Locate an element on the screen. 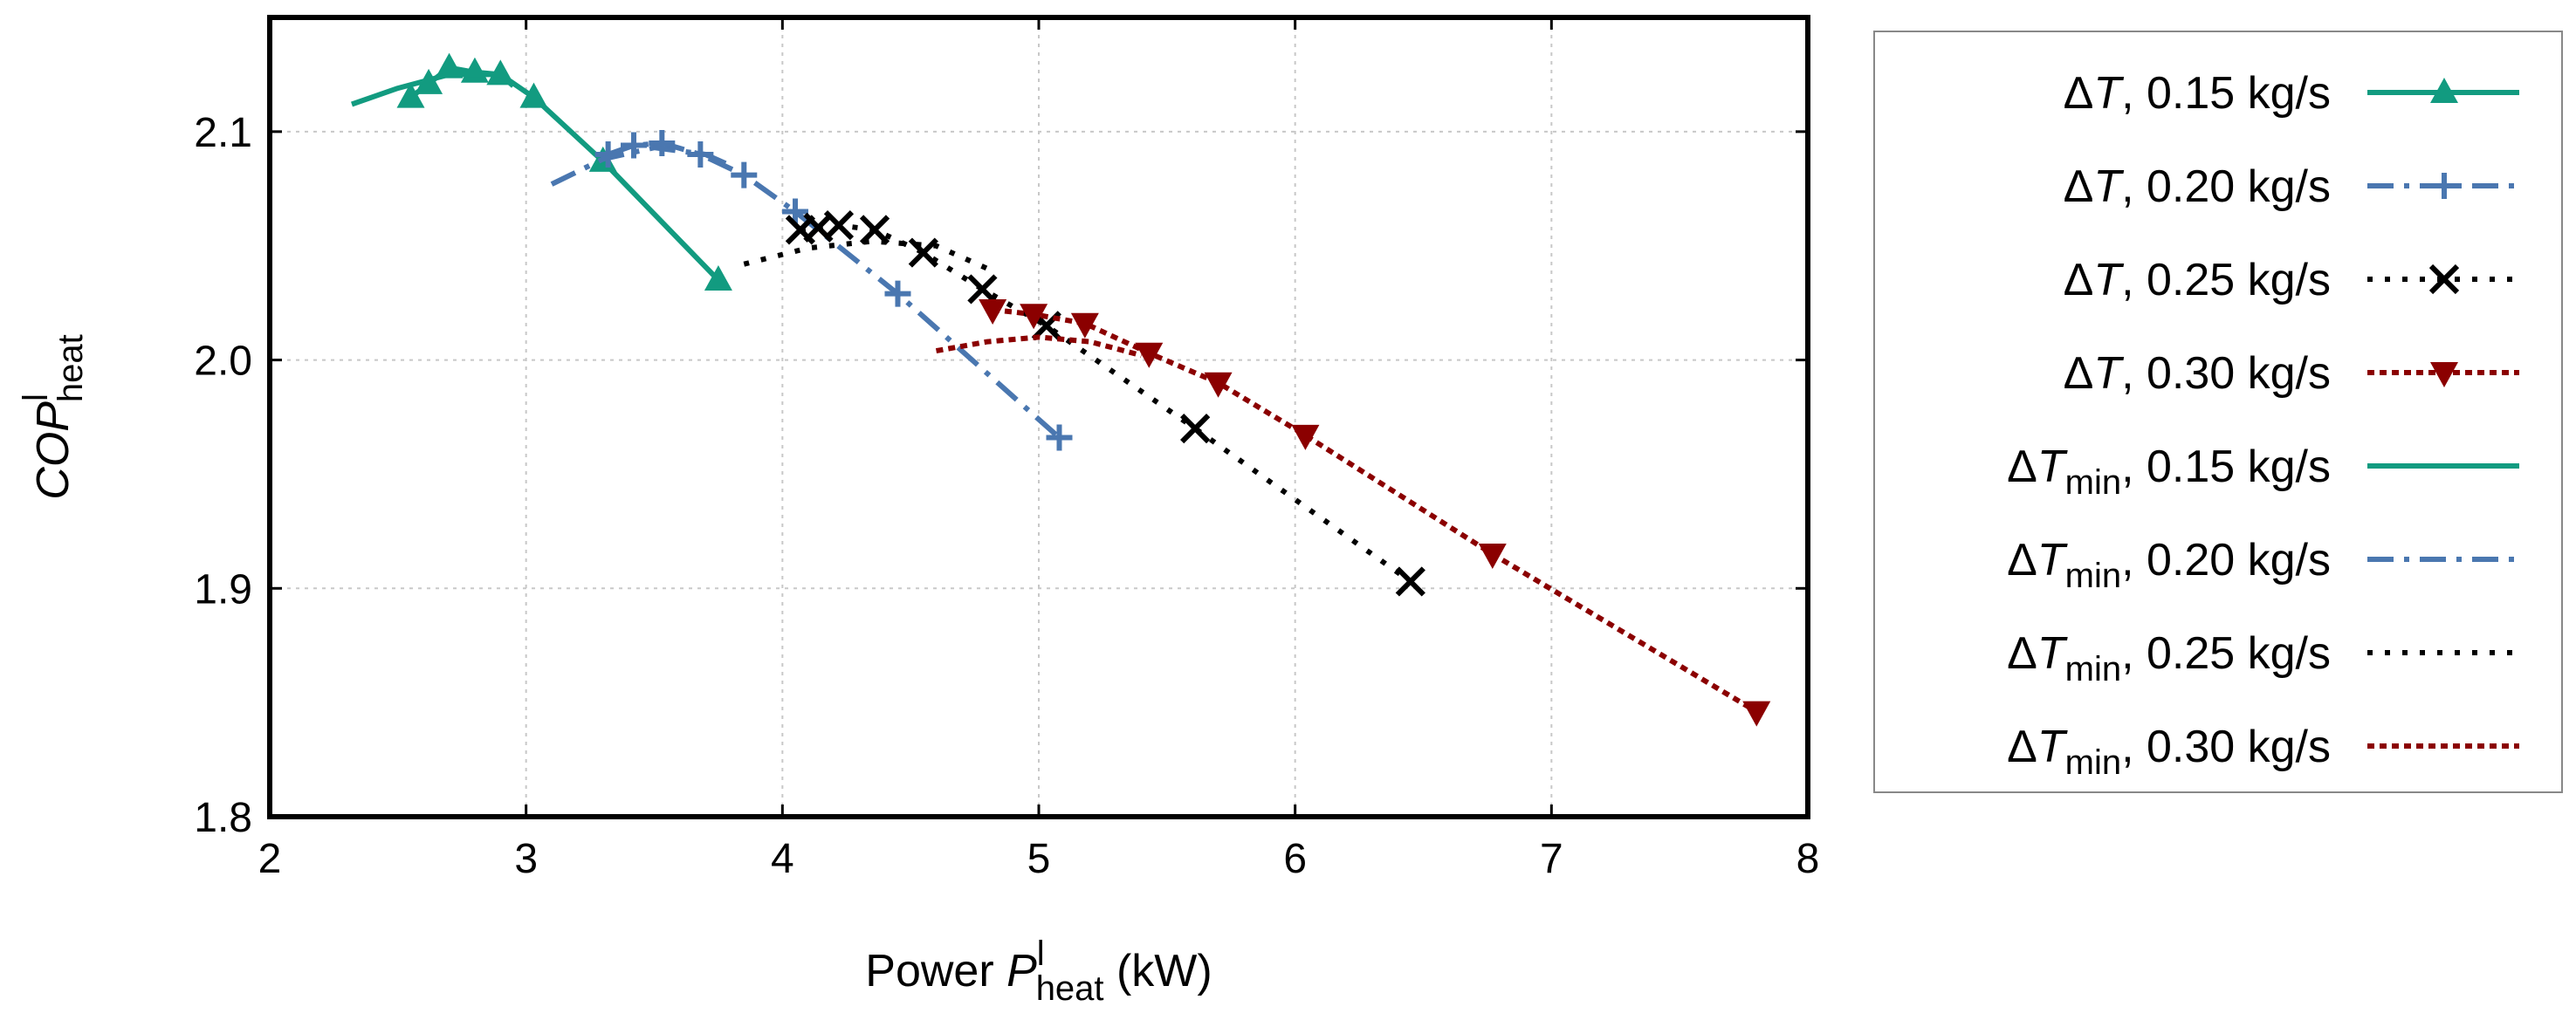 The height and width of the screenshot is (1027, 2576). legend-label: ΔT, 0.15 kg/s is located at coordinates (2197, 93).